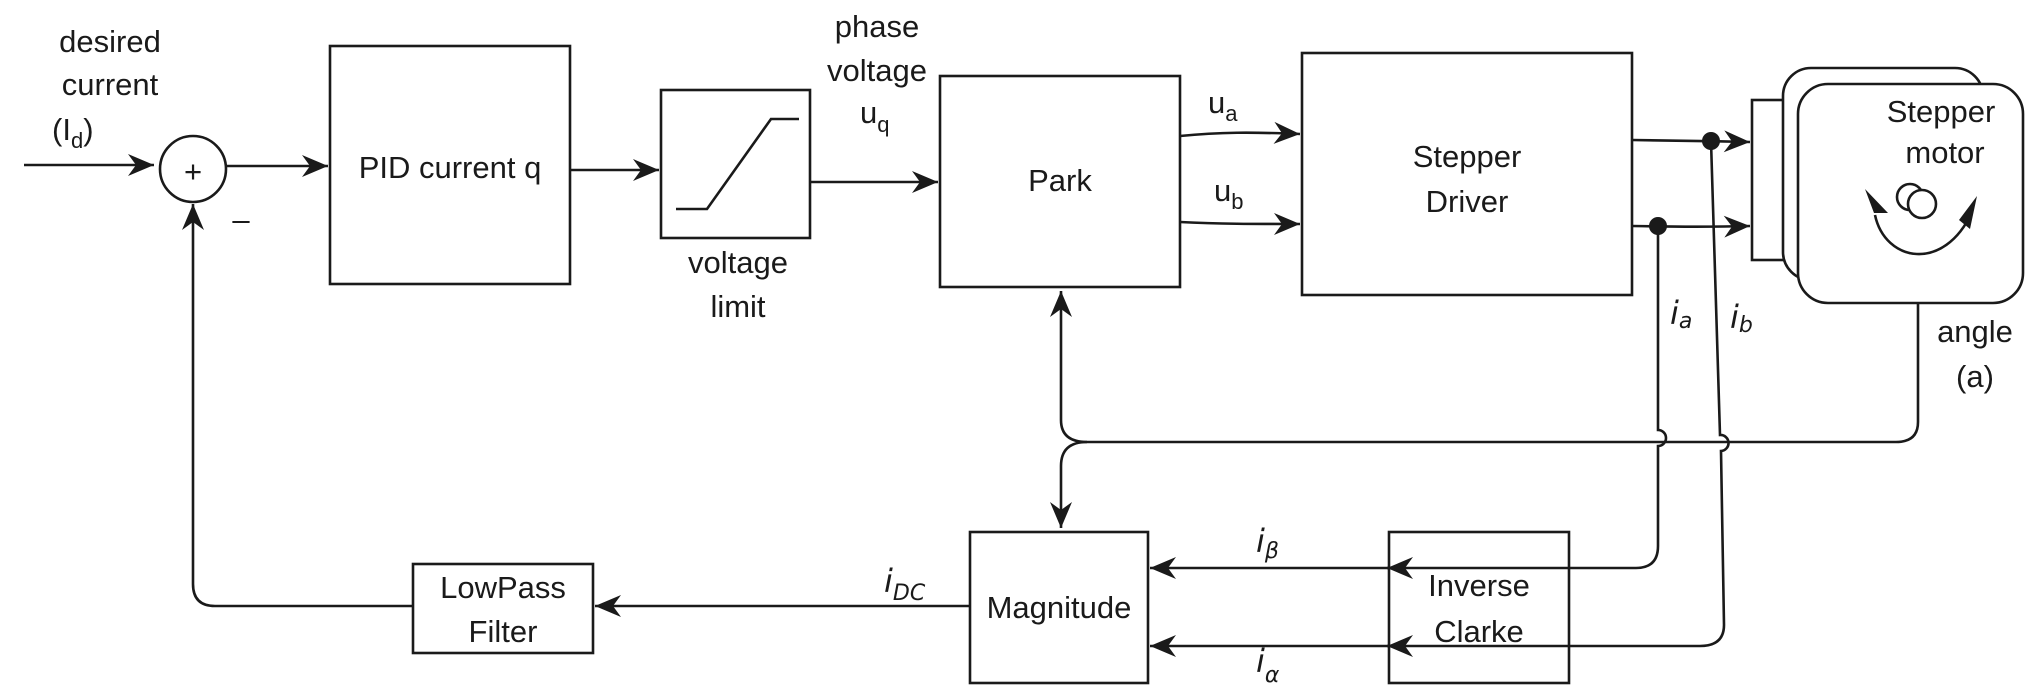 Image resolution: width=2034 pixels, height=699 pixels. Describe the element at coordinates (1267, 543) in the screenshot. I see `ibeta-label: iβ` at that location.